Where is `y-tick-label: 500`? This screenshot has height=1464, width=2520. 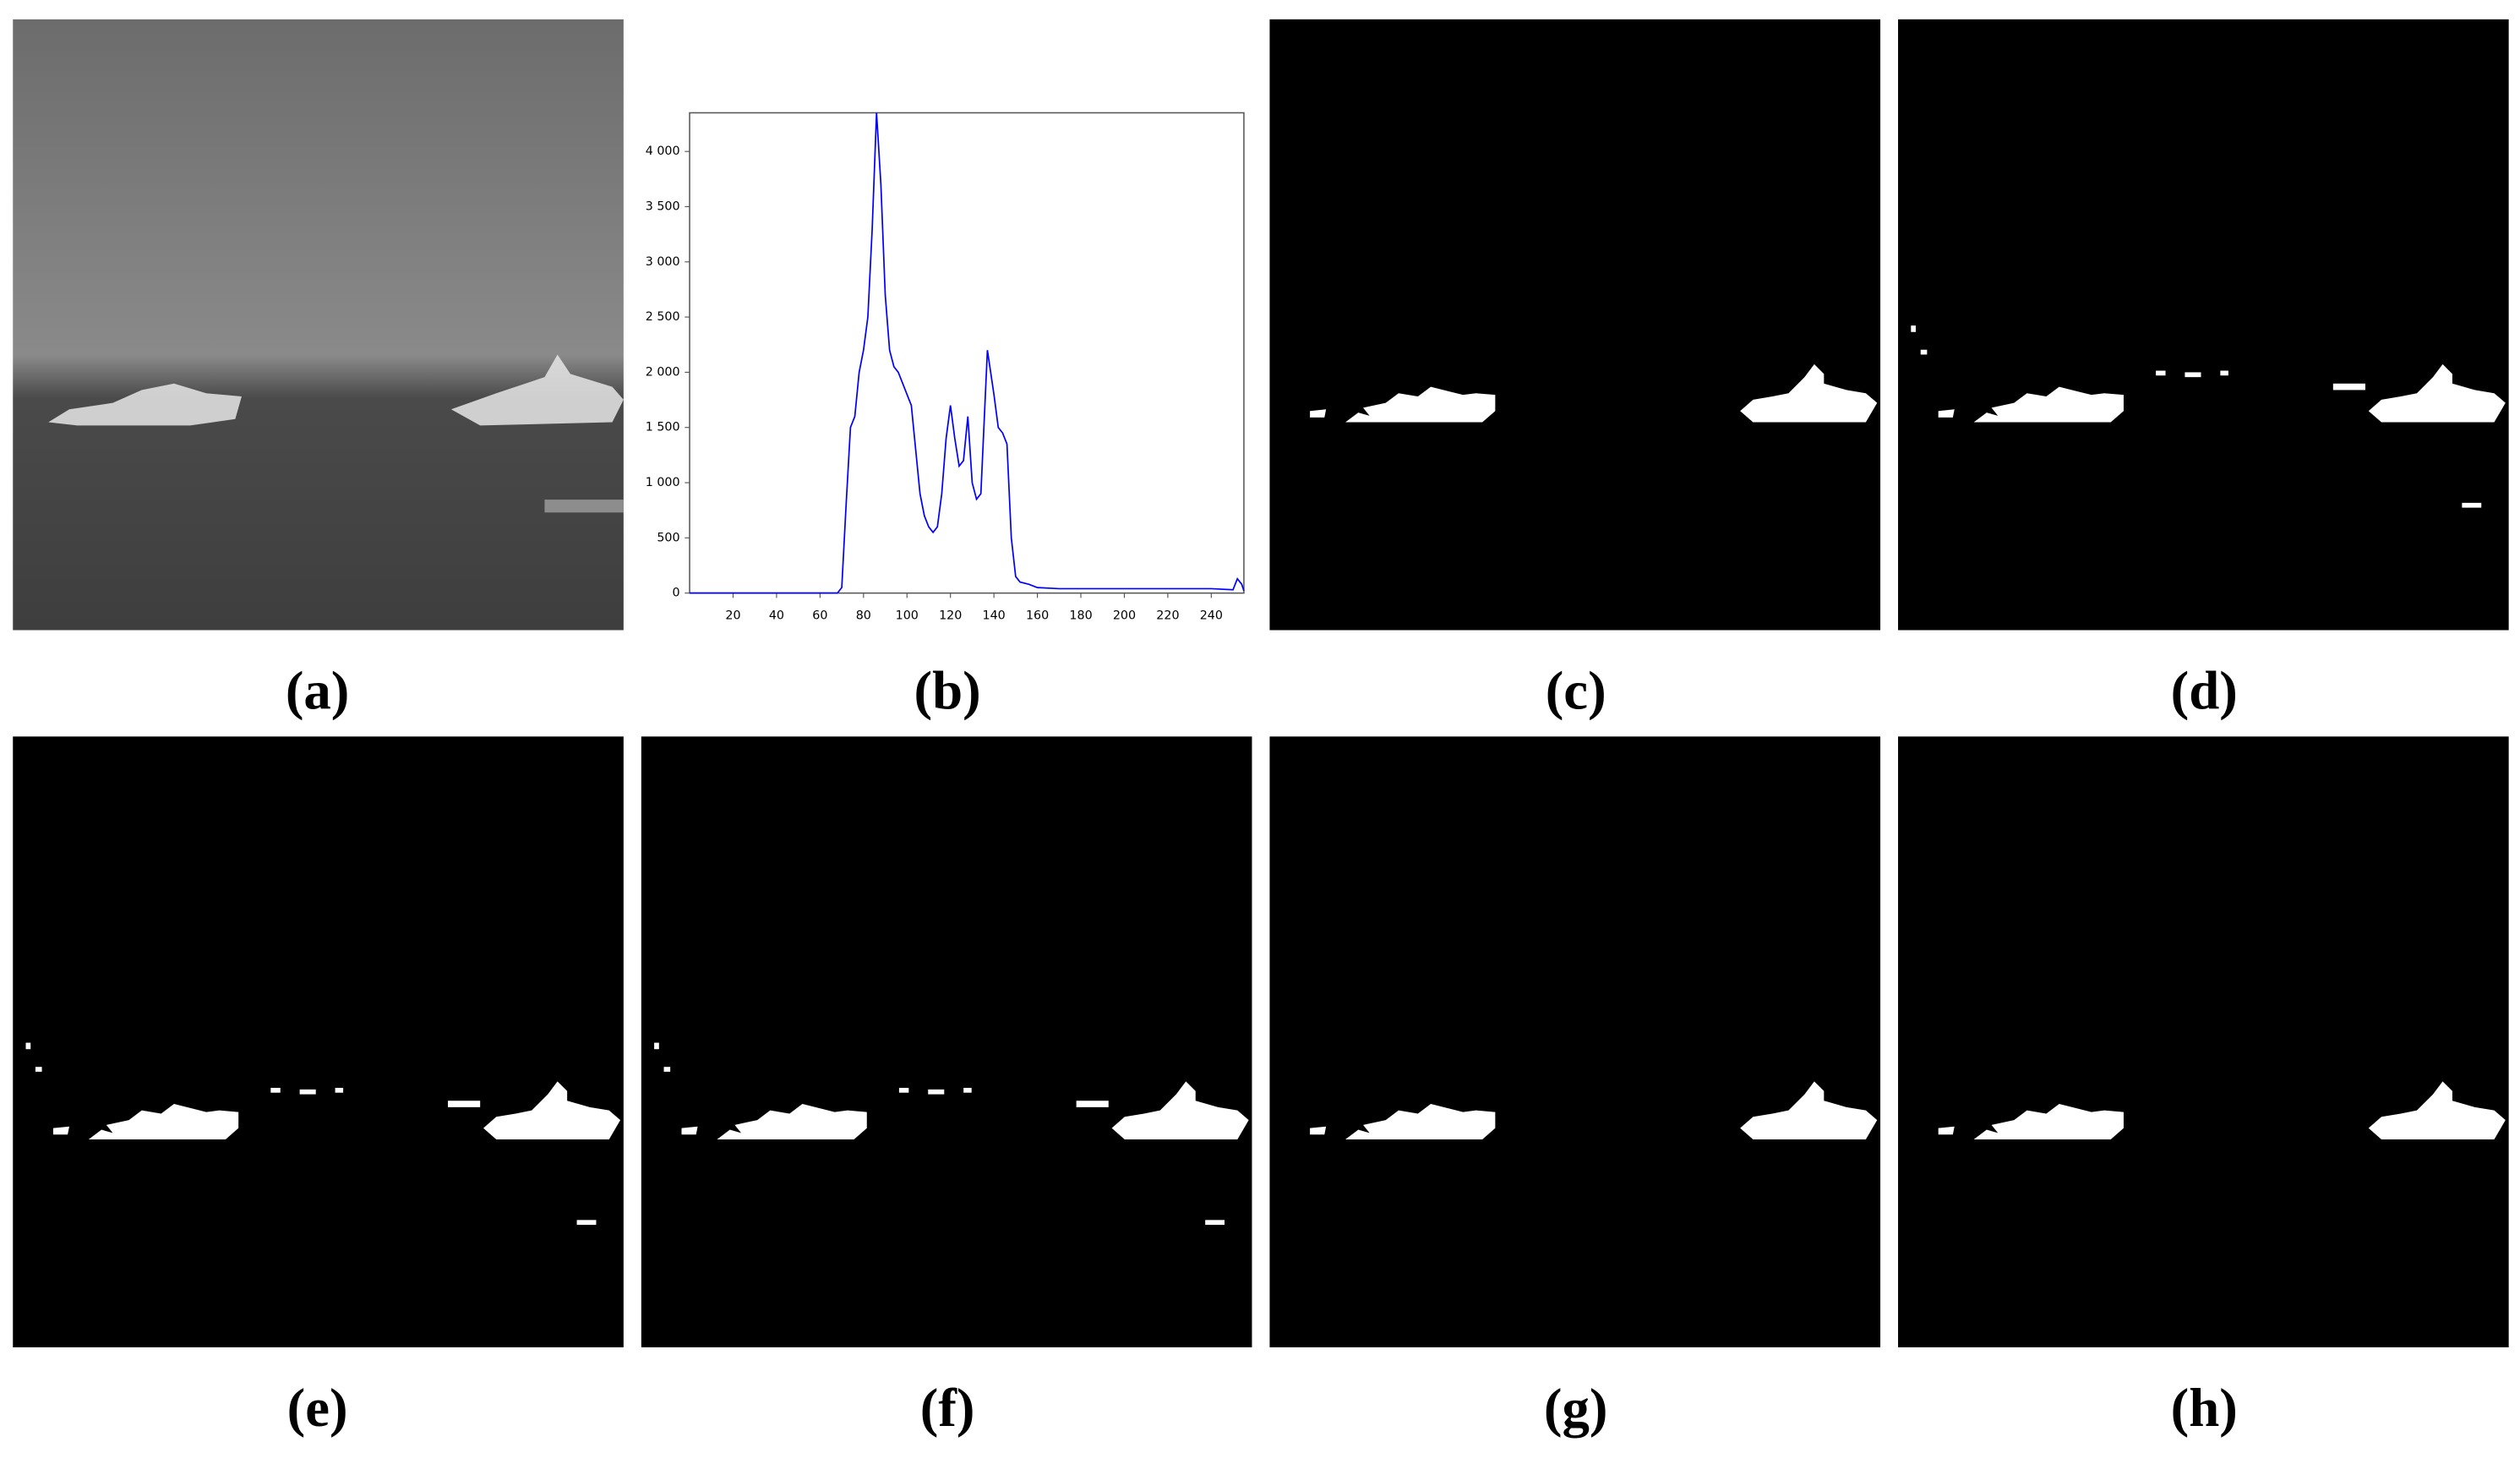
y-tick-label: 500 is located at coordinates (668, 537).